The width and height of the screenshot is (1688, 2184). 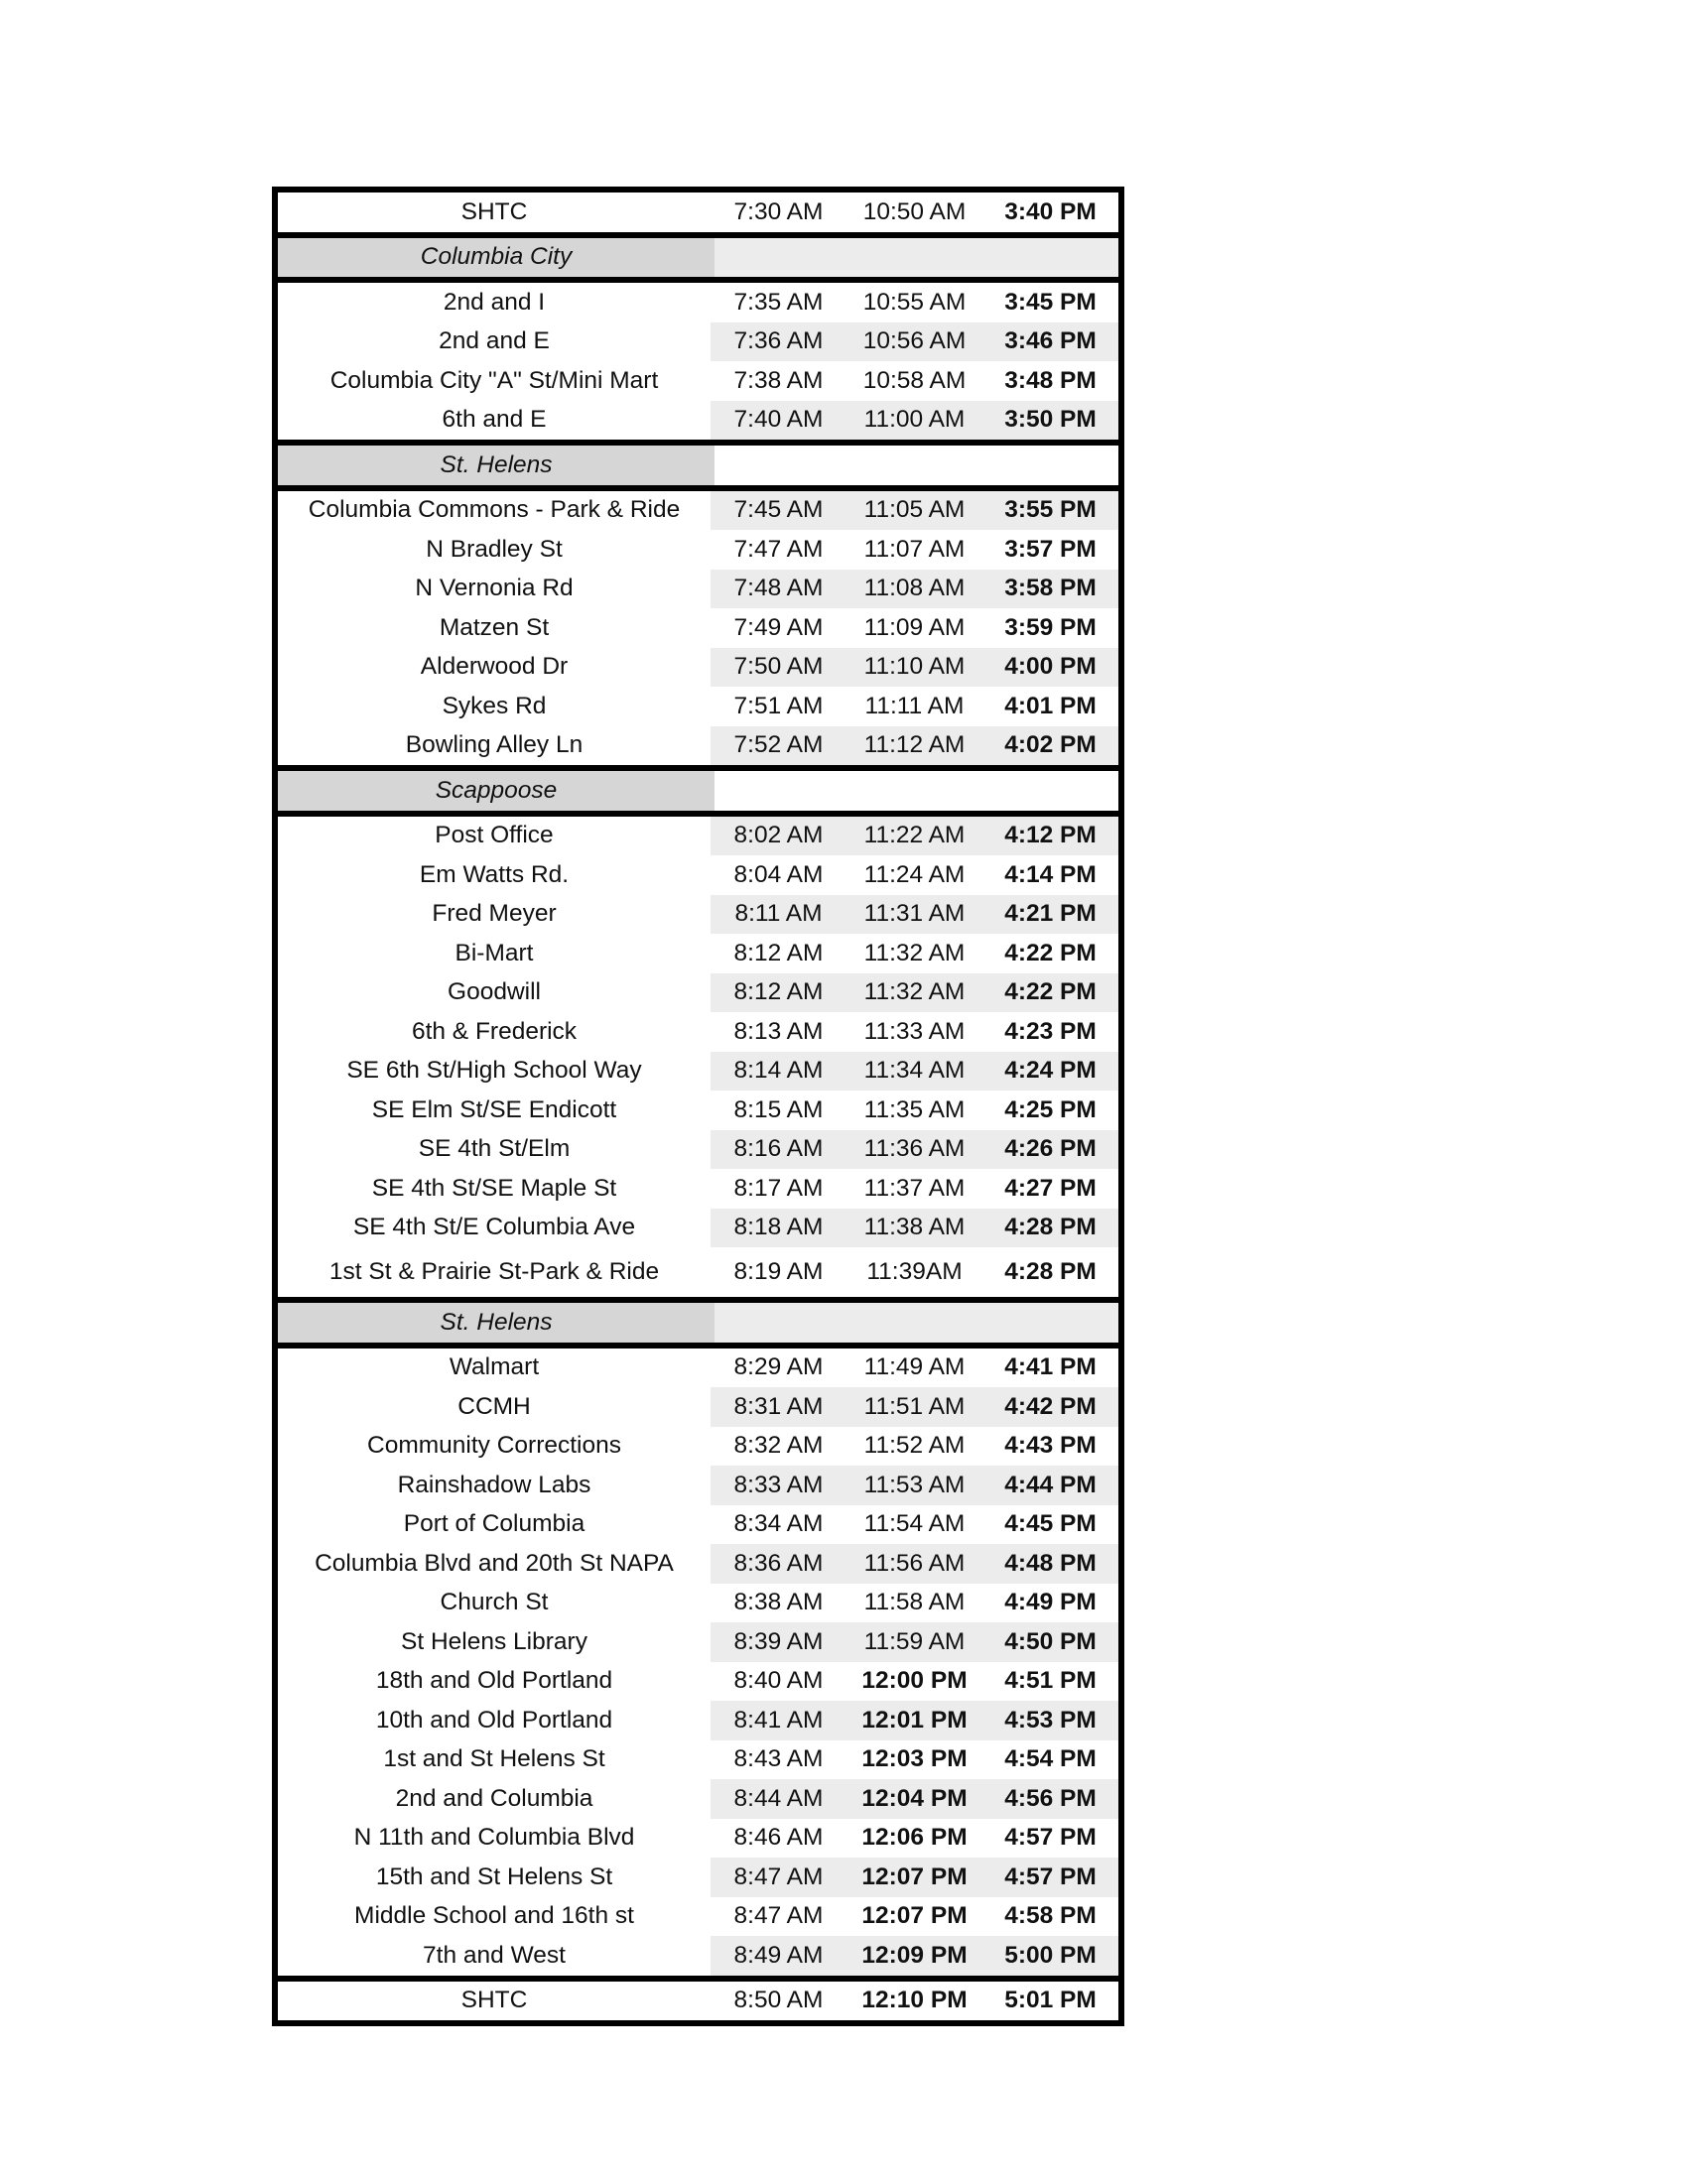 What do you see at coordinates (494, 1524) in the screenshot?
I see `stop-name: Port of Columbia` at bounding box center [494, 1524].